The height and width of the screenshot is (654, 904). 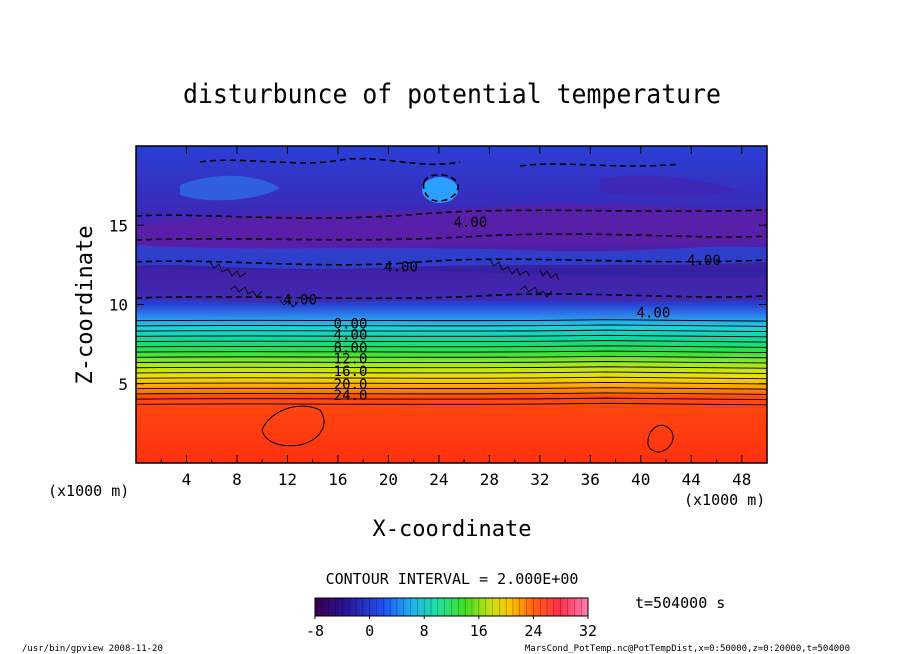 What do you see at coordinates (351, 385) in the screenshot?
I see `contour-label: 20.0` at bounding box center [351, 385].